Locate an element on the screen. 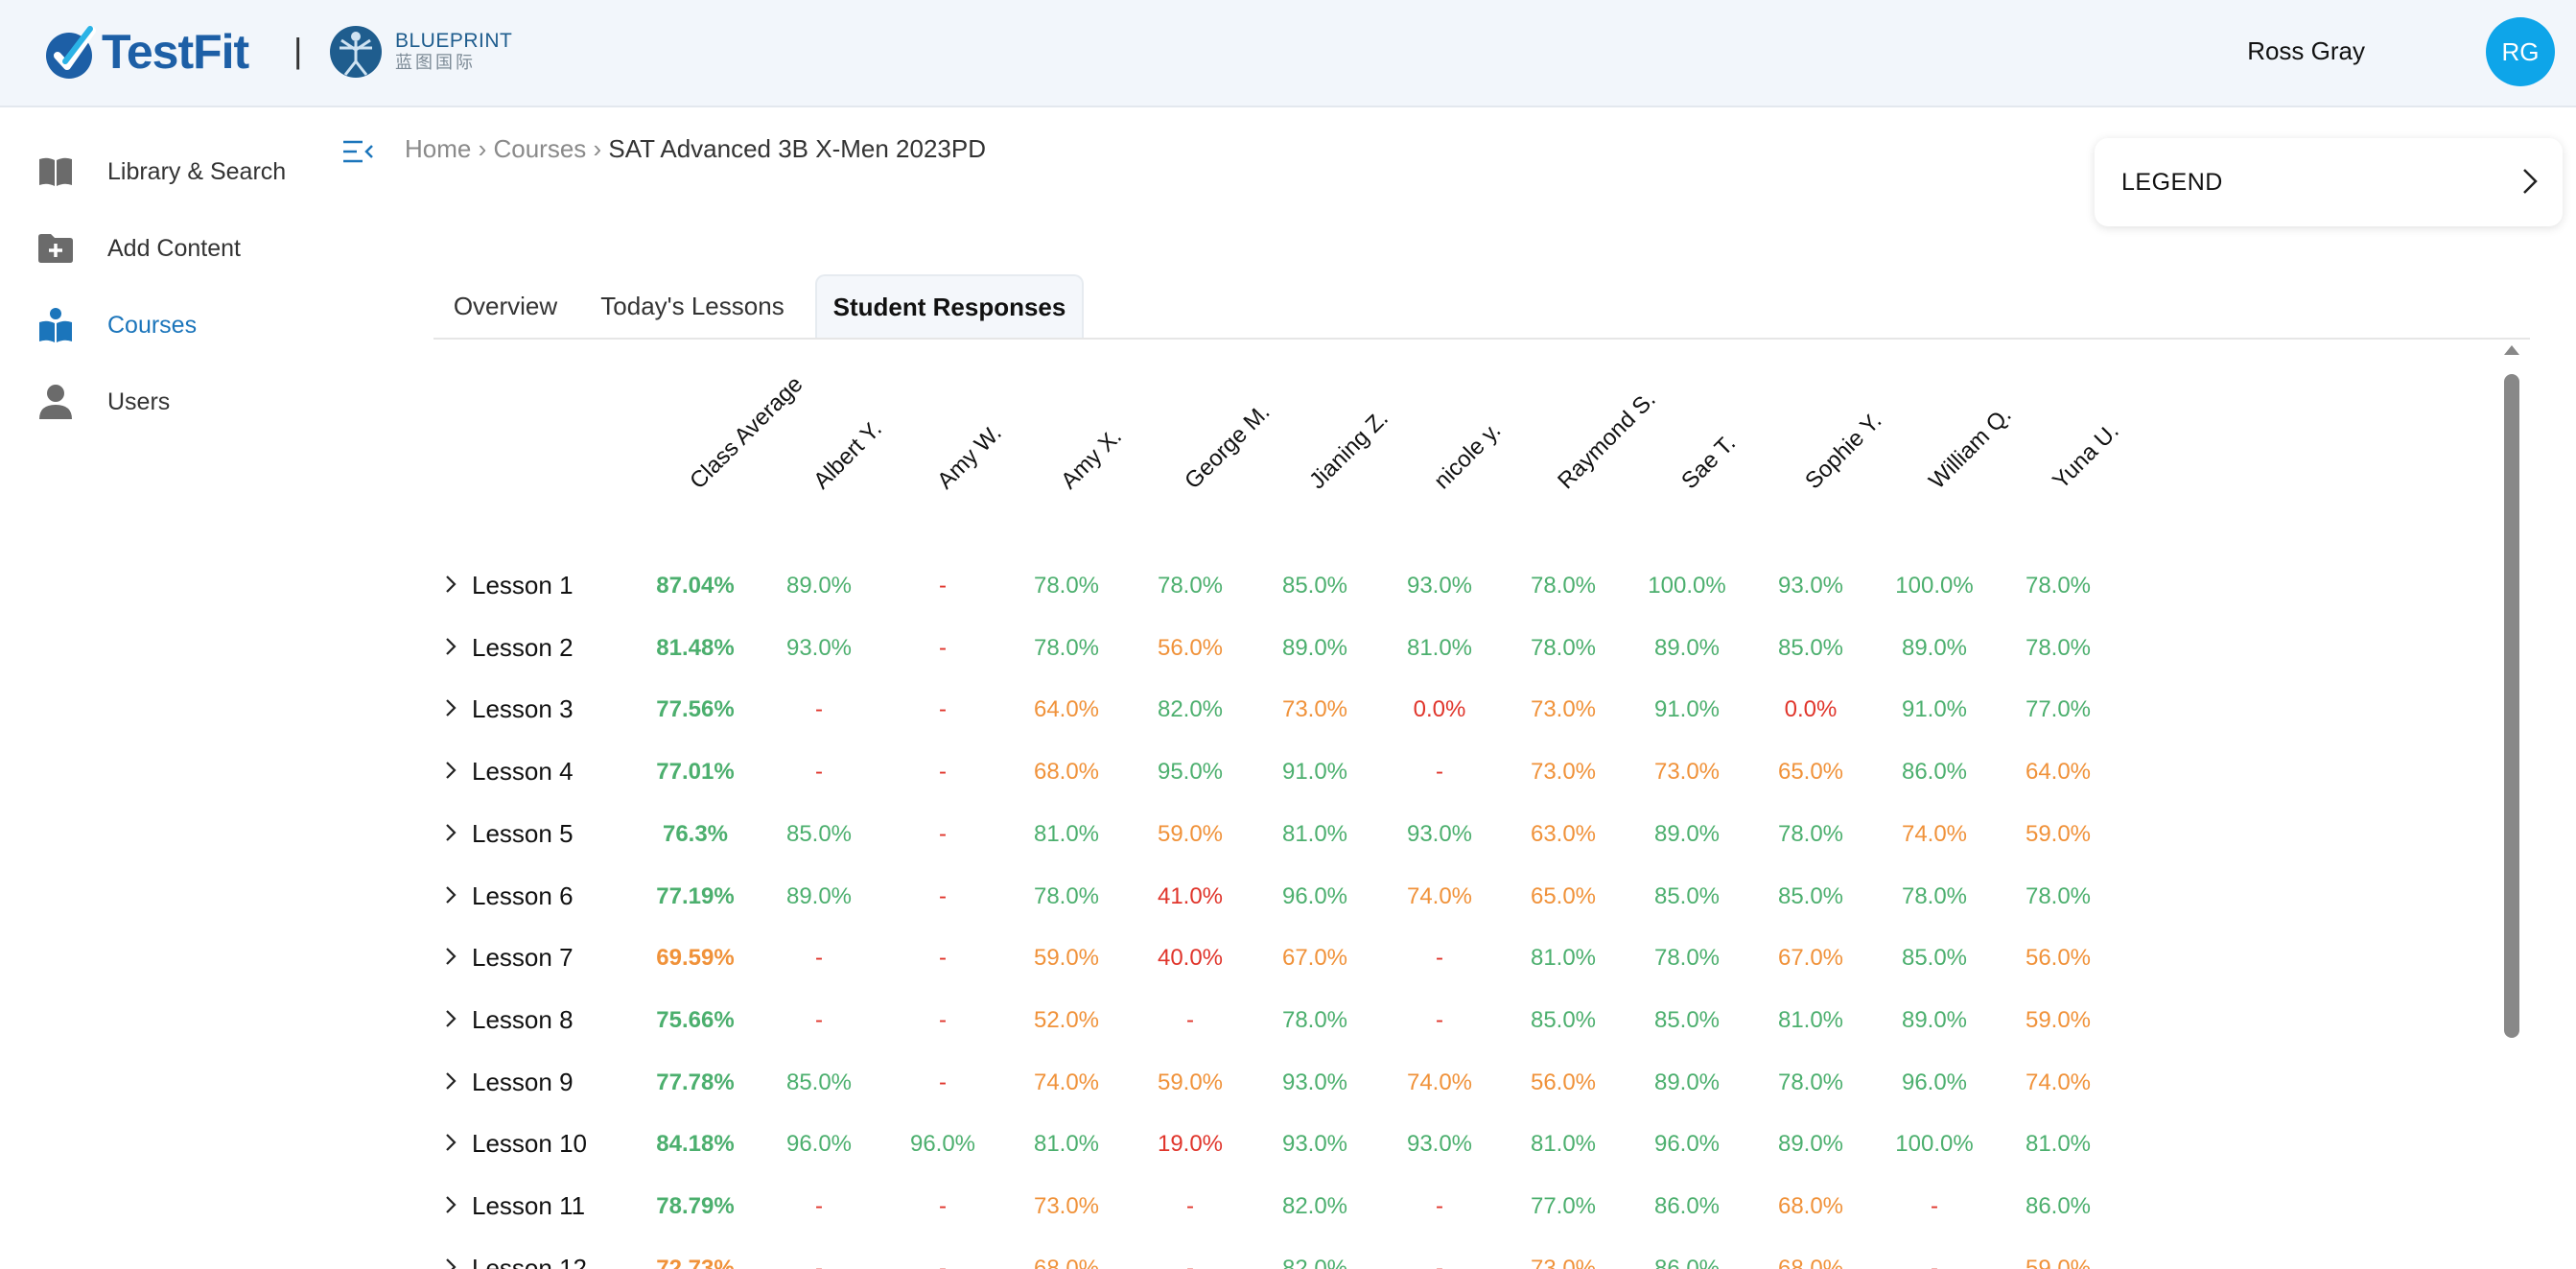  column-header-label: Class Average is located at coordinates (746, 433).